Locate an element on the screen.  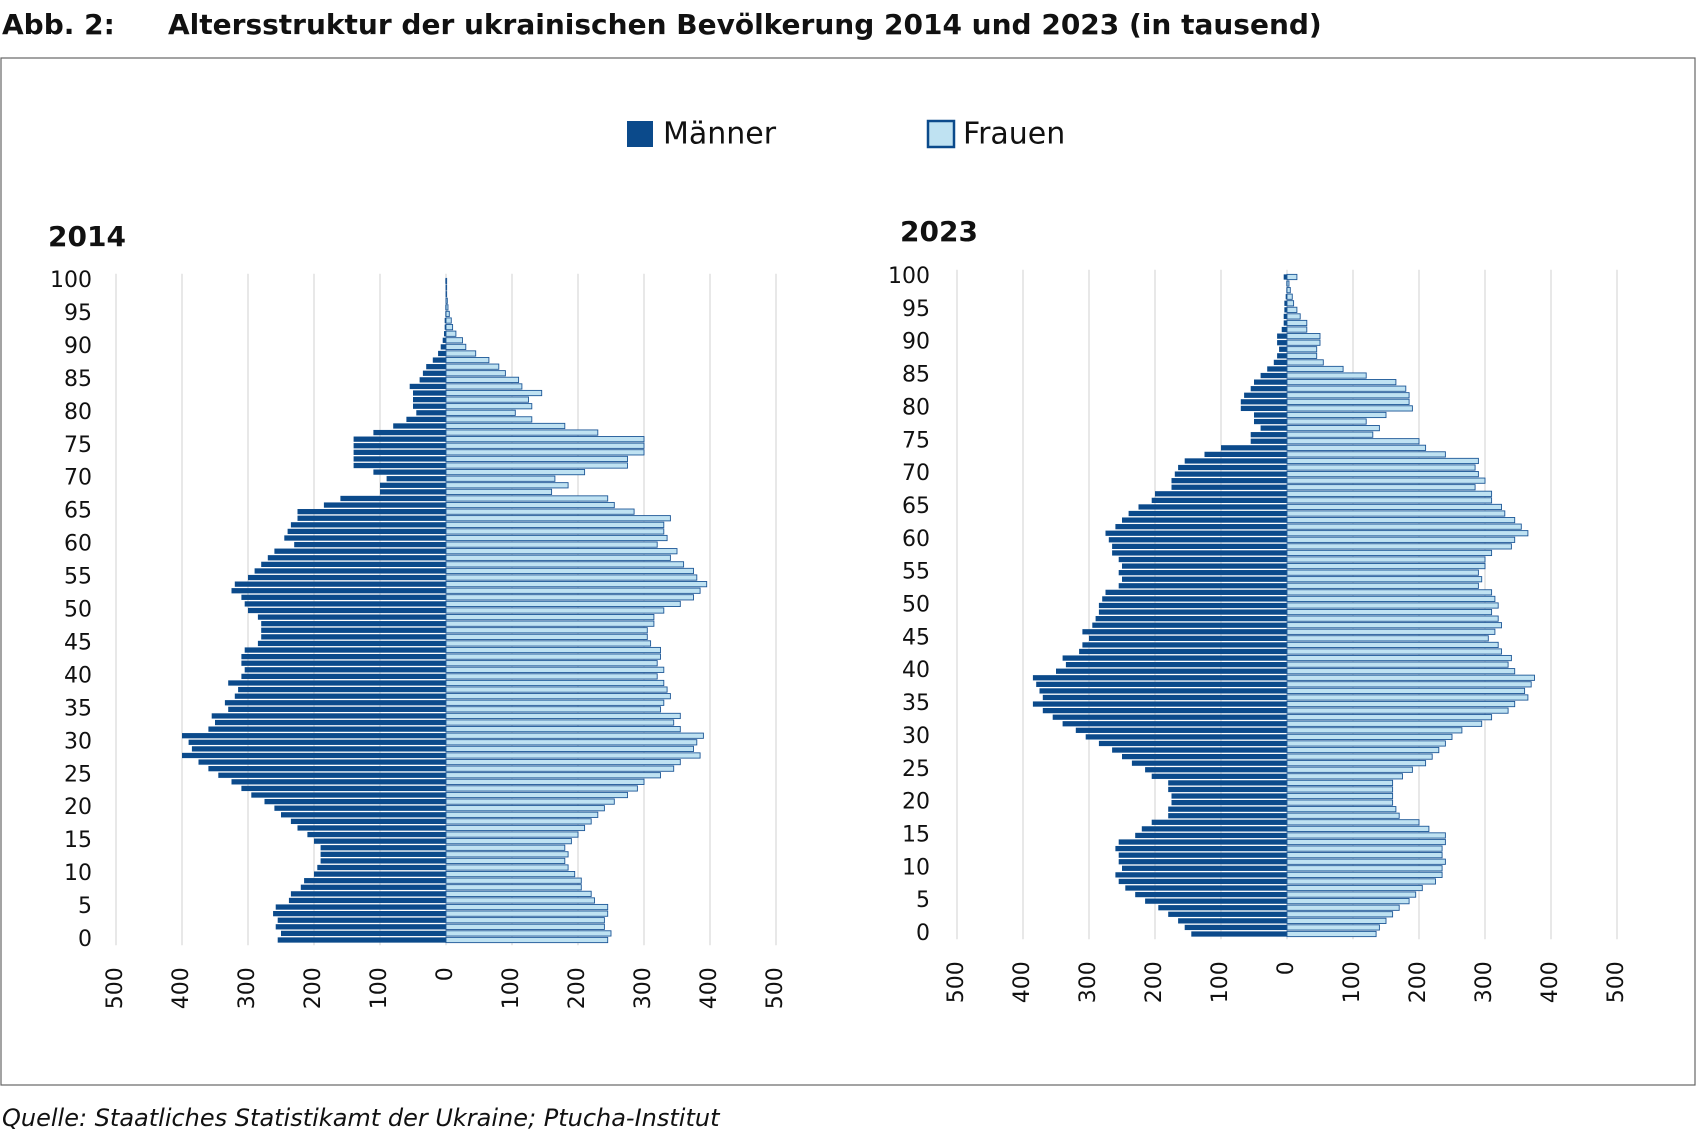
y-tick-label: 75 is located at coordinates (916, 440).